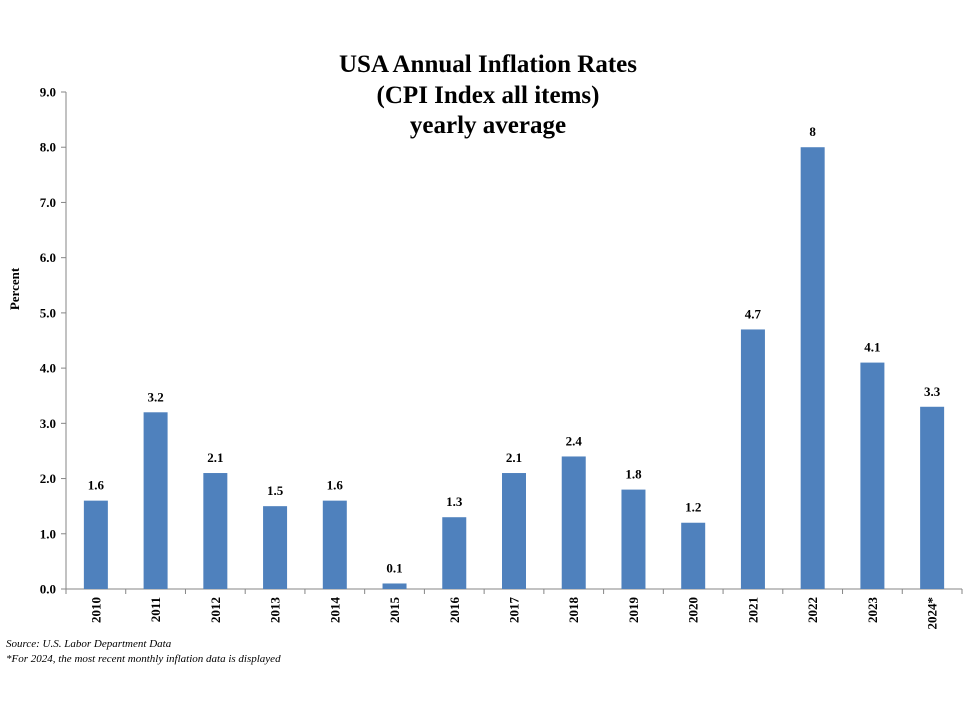 The width and height of the screenshot is (976, 706). What do you see at coordinates (48, 312) in the screenshot?
I see `y-tick-label: 5.0` at bounding box center [48, 312].